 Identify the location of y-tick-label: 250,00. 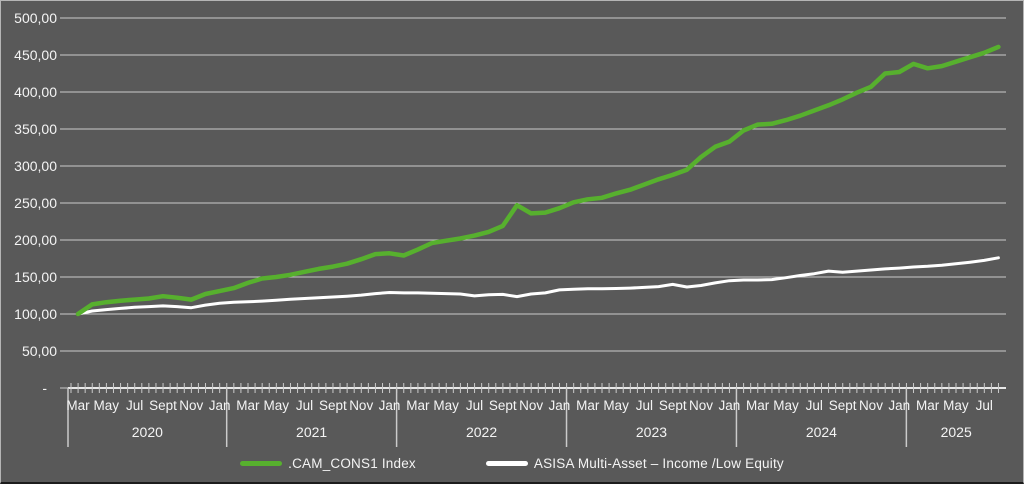
(35, 203).